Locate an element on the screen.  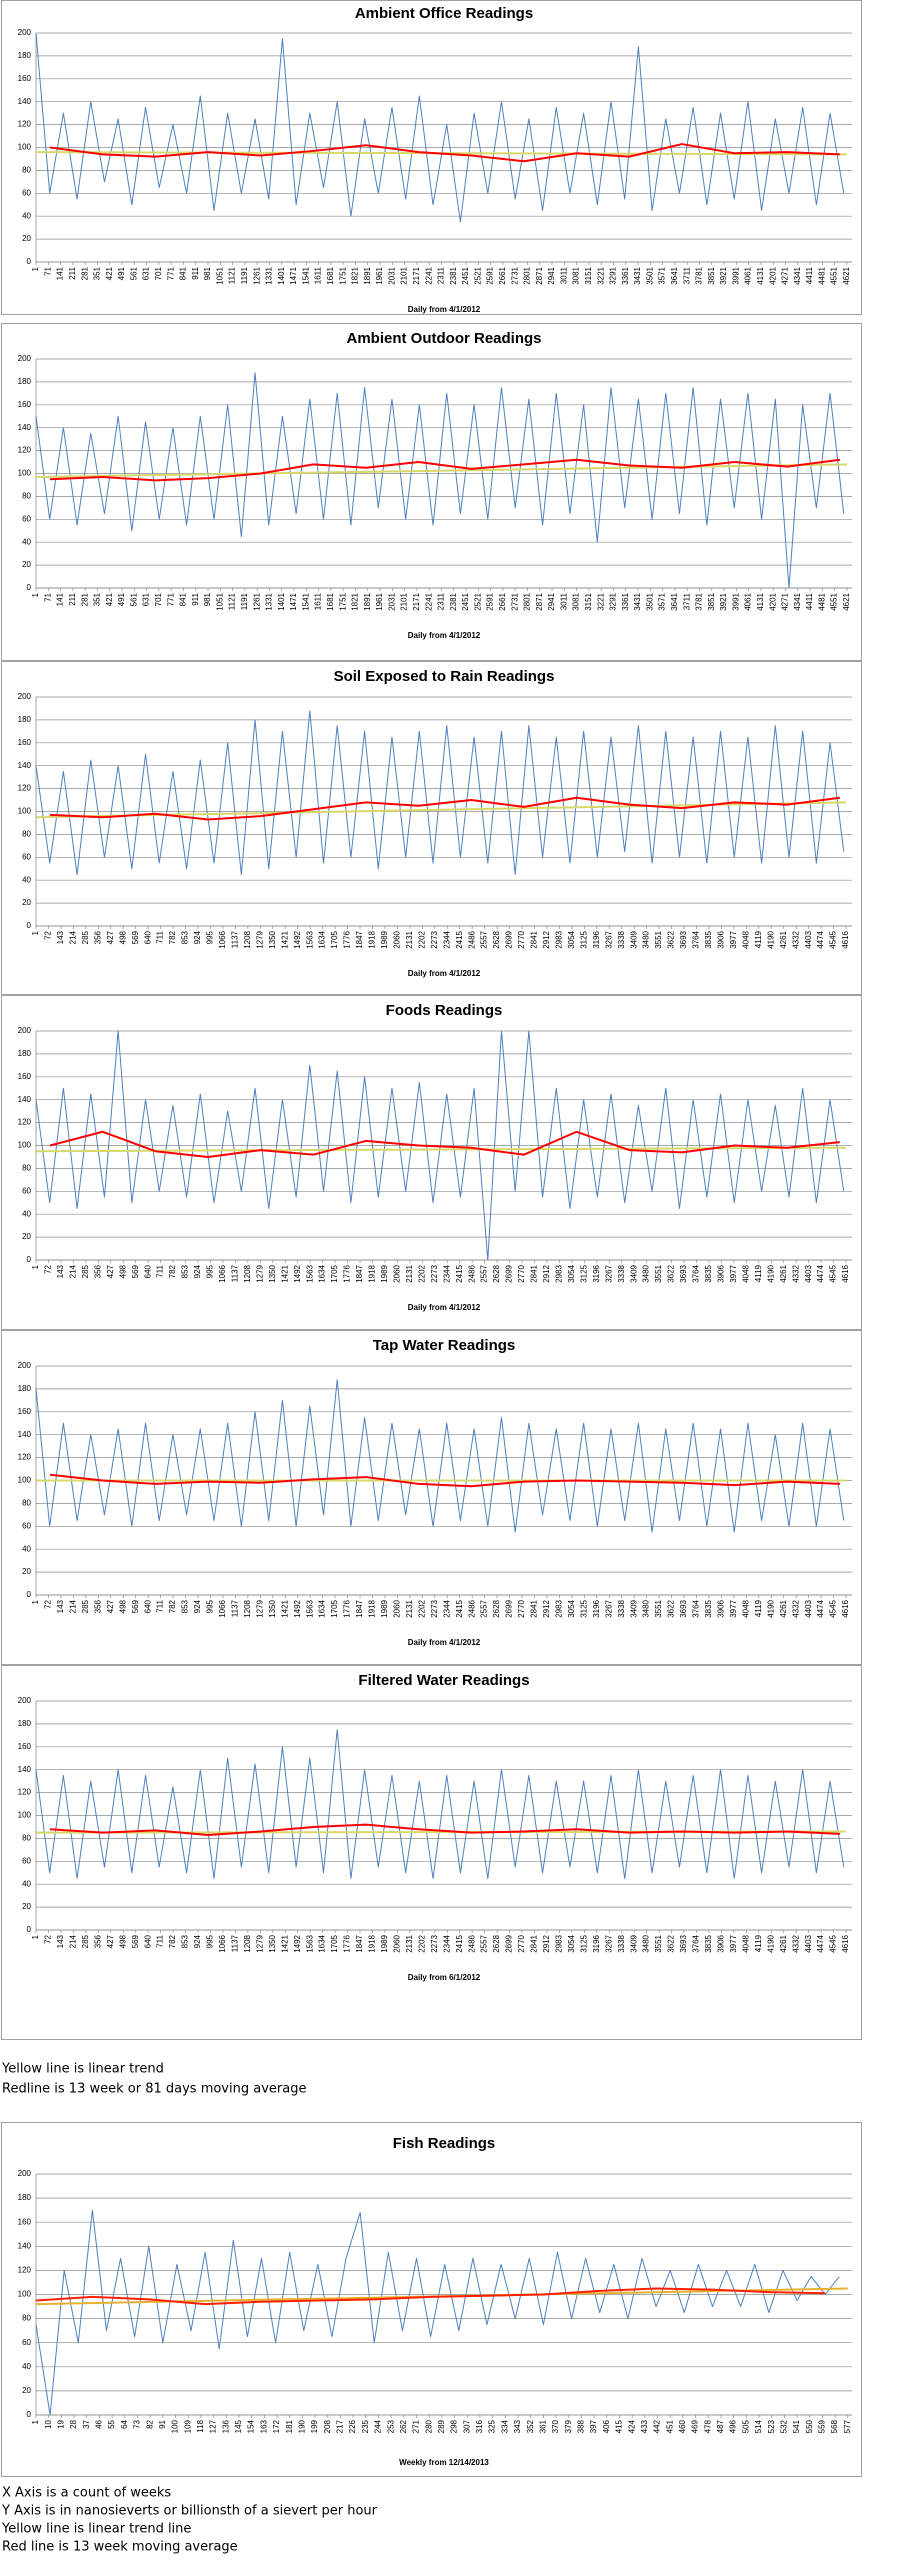
y-tick-label: 160 is located at coordinates (25, 404).